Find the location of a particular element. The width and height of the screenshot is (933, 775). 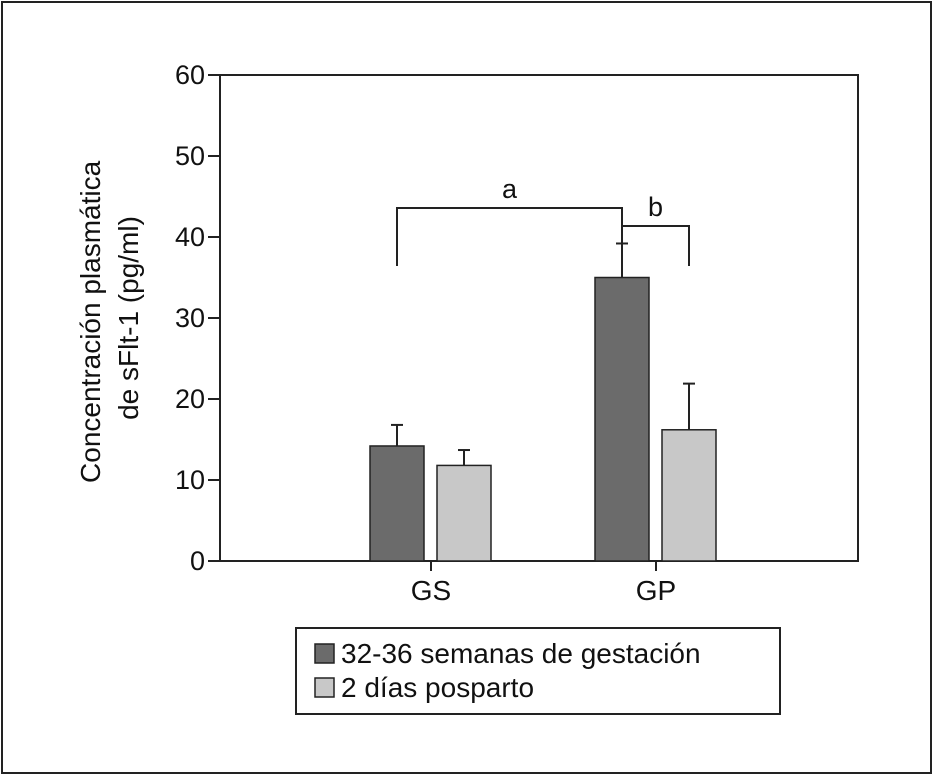

y-tick-label: 10 is located at coordinates (190, 480).